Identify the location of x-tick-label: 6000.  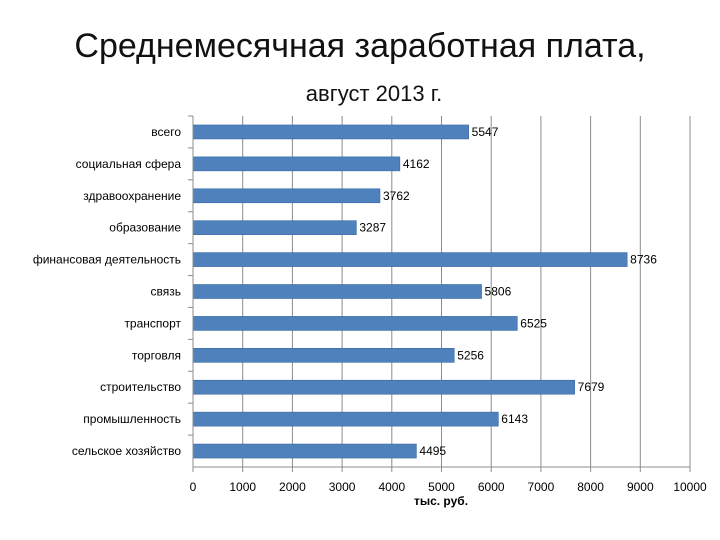
(491, 487).